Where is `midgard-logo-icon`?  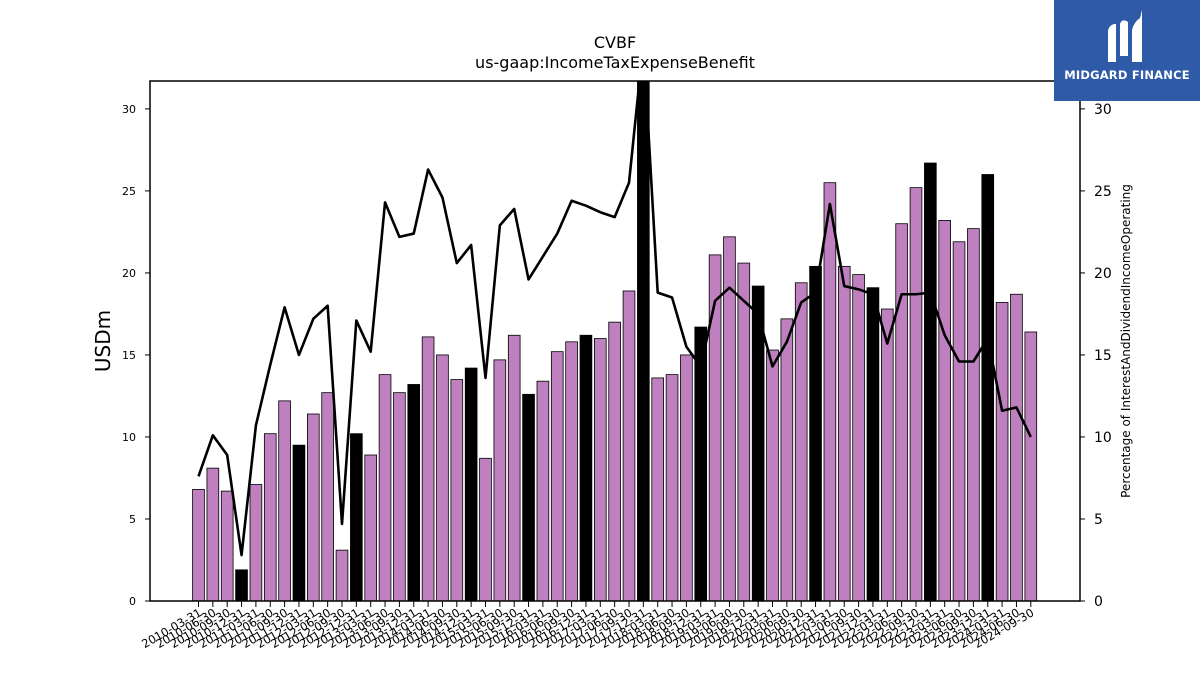
midgard-logo-icon is located at coordinates (1125, 36).